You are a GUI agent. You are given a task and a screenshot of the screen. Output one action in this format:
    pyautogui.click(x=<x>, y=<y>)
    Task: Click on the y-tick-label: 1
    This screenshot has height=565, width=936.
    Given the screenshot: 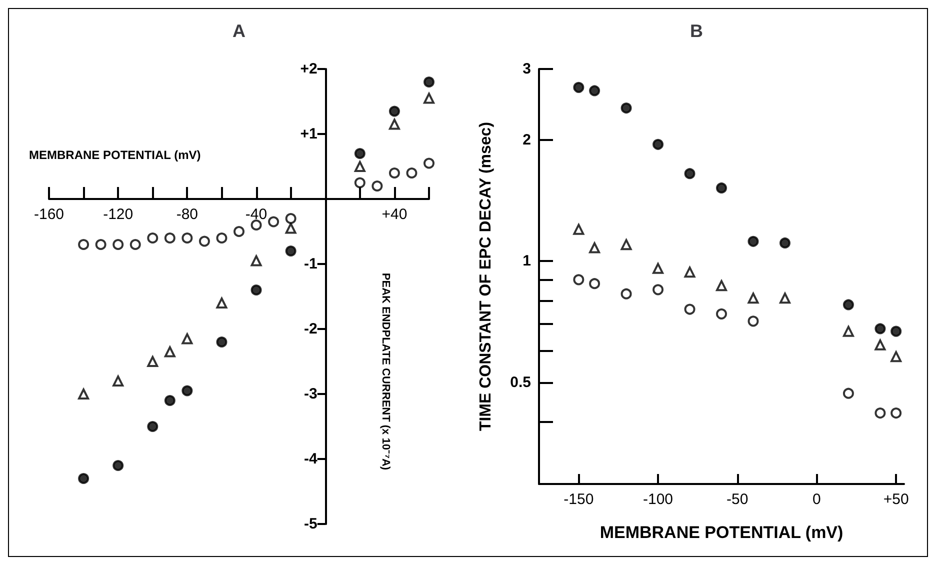 What is the action you would take?
    pyautogui.click(x=526, y=261)
    